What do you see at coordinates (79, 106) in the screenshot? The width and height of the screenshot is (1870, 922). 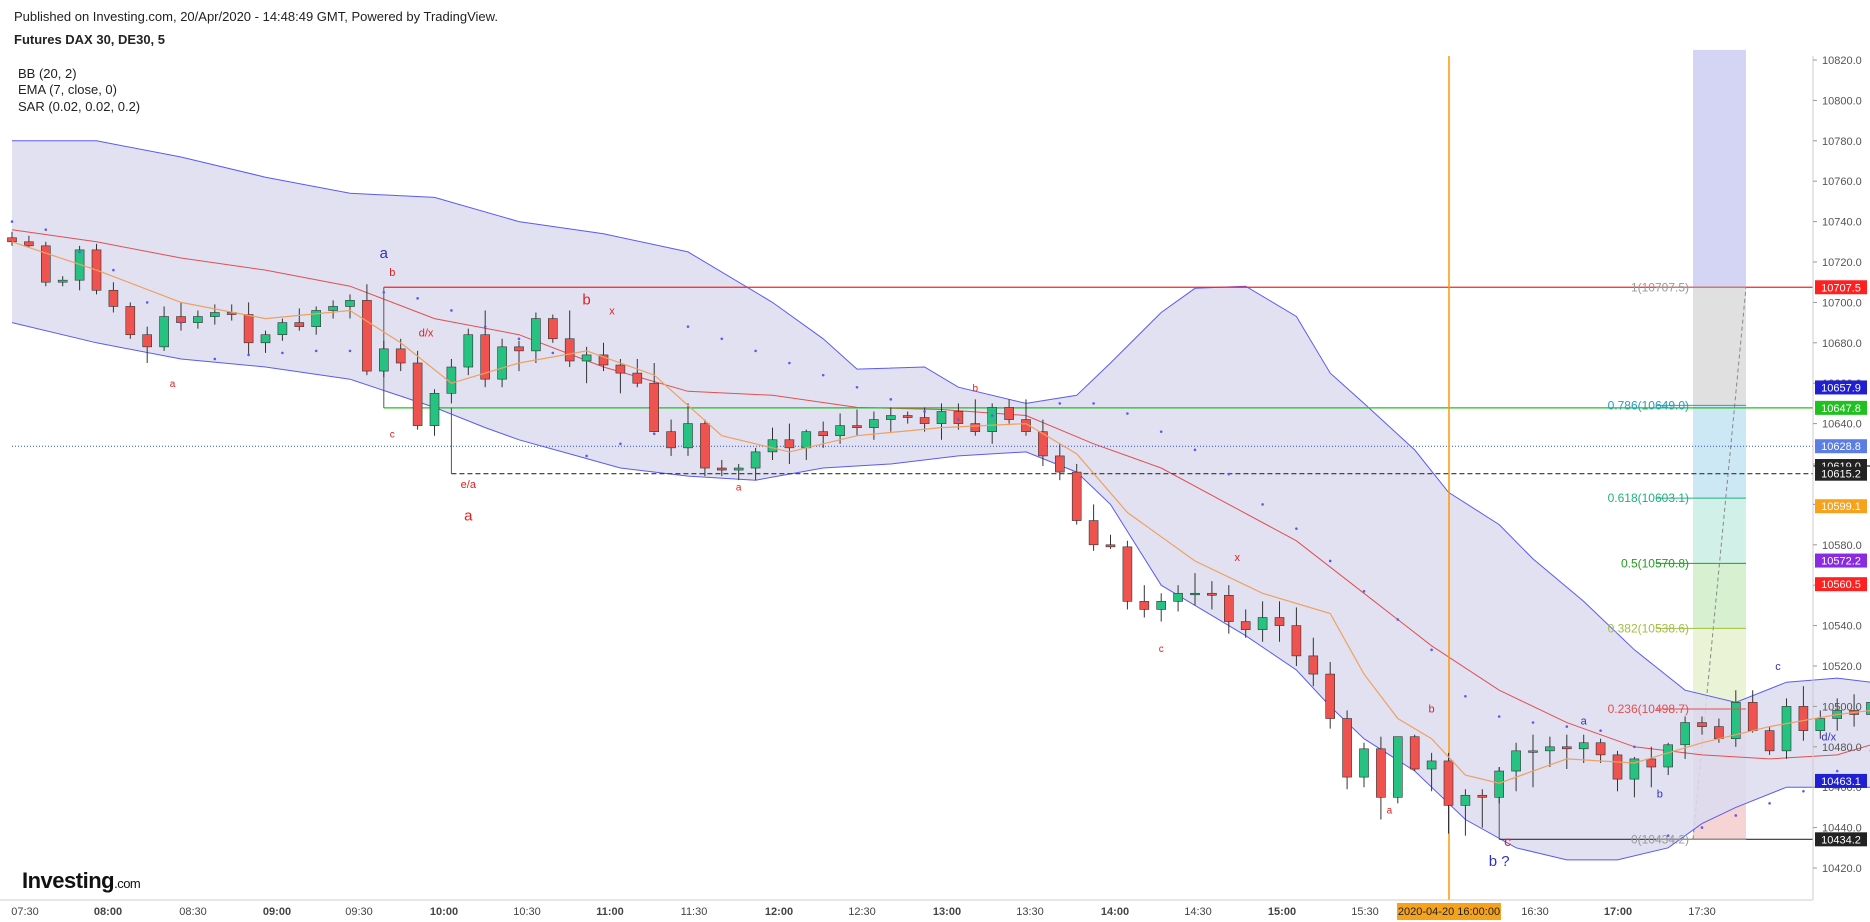 I see `indicator-sar: SAR (0.02, 0.02, 0.2)` at bounding box center [79, 106].